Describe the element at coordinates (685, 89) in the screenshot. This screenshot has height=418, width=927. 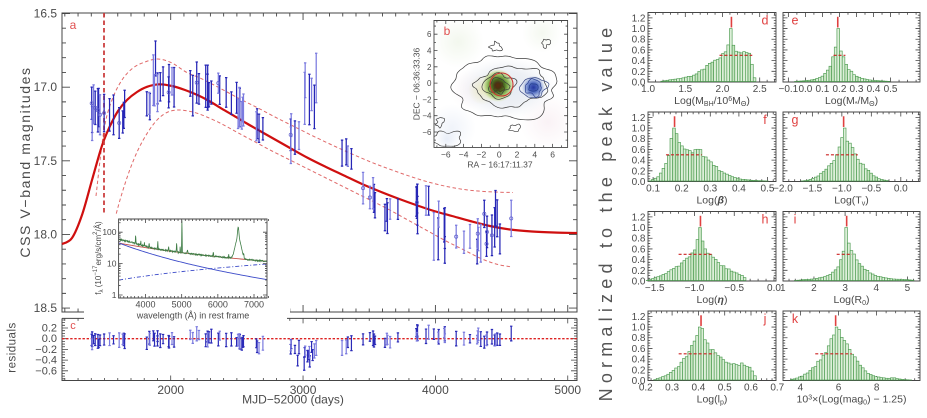
I see `svg-text: 1.5` at that location.